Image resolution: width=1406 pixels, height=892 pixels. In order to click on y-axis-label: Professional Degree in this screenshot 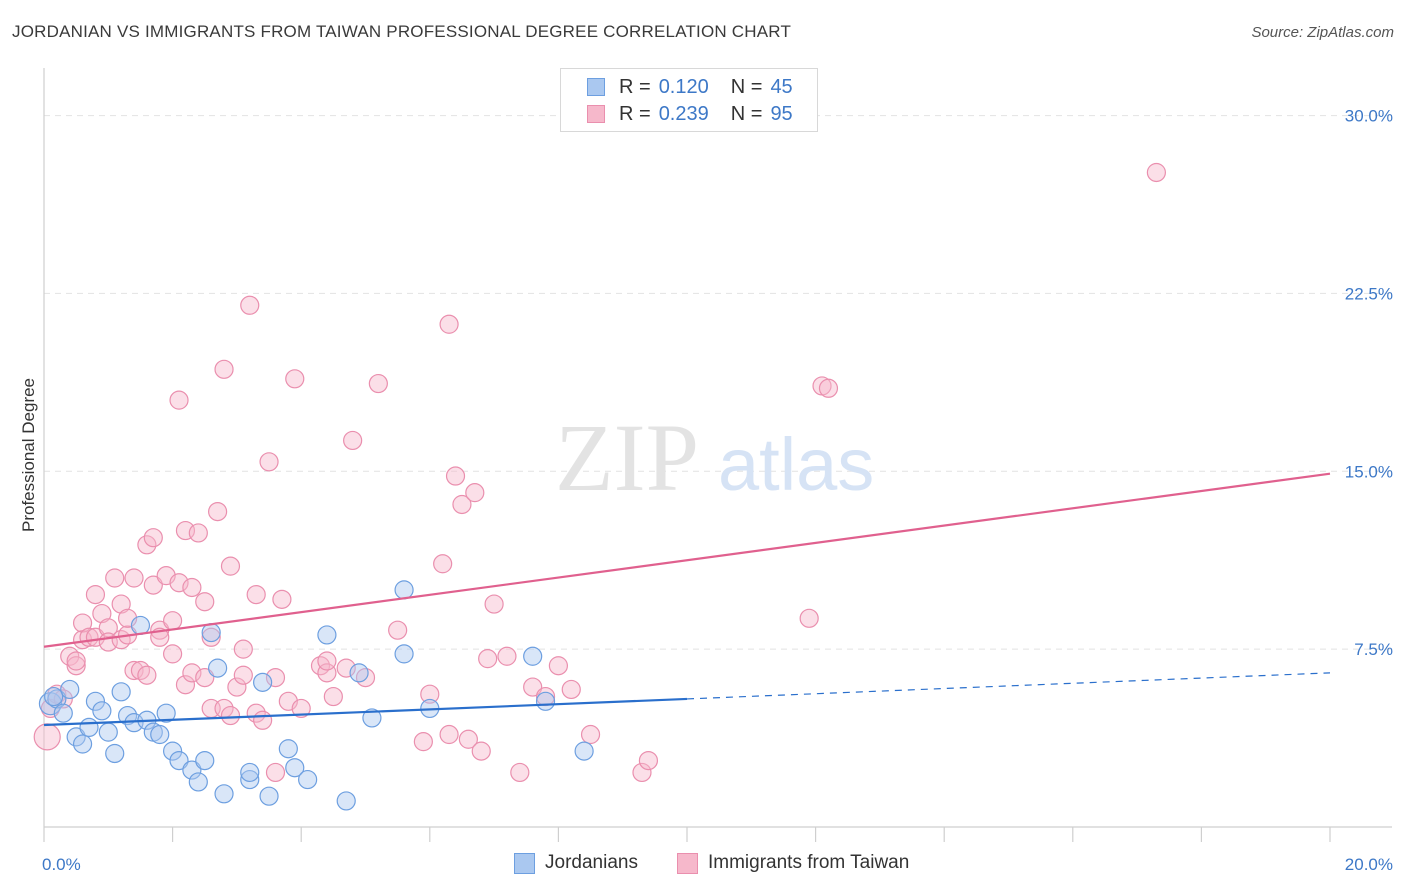, I will do `click(28, 455)`.